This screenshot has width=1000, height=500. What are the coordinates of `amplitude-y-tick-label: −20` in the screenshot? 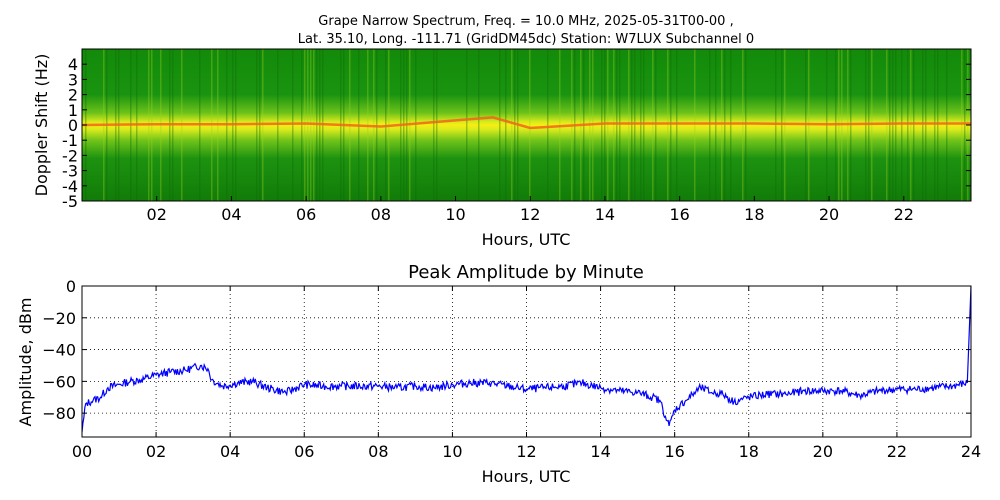 It's located at (59, 318).